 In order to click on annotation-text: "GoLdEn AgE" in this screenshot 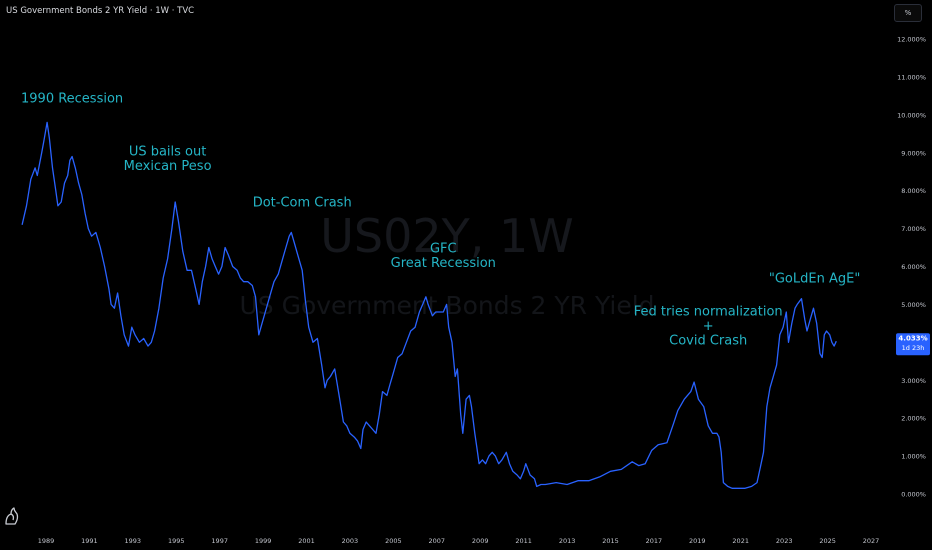, I will do `click(814, 278)`.